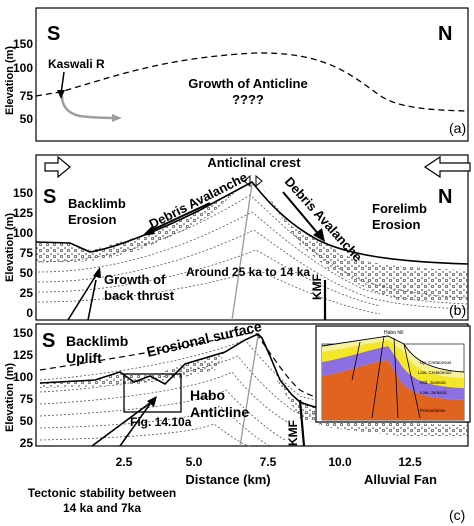 Image resolution: width=474 pixels, height=526 pixels. I want to click on y-tick-b-0: 0, so click(29, 313).